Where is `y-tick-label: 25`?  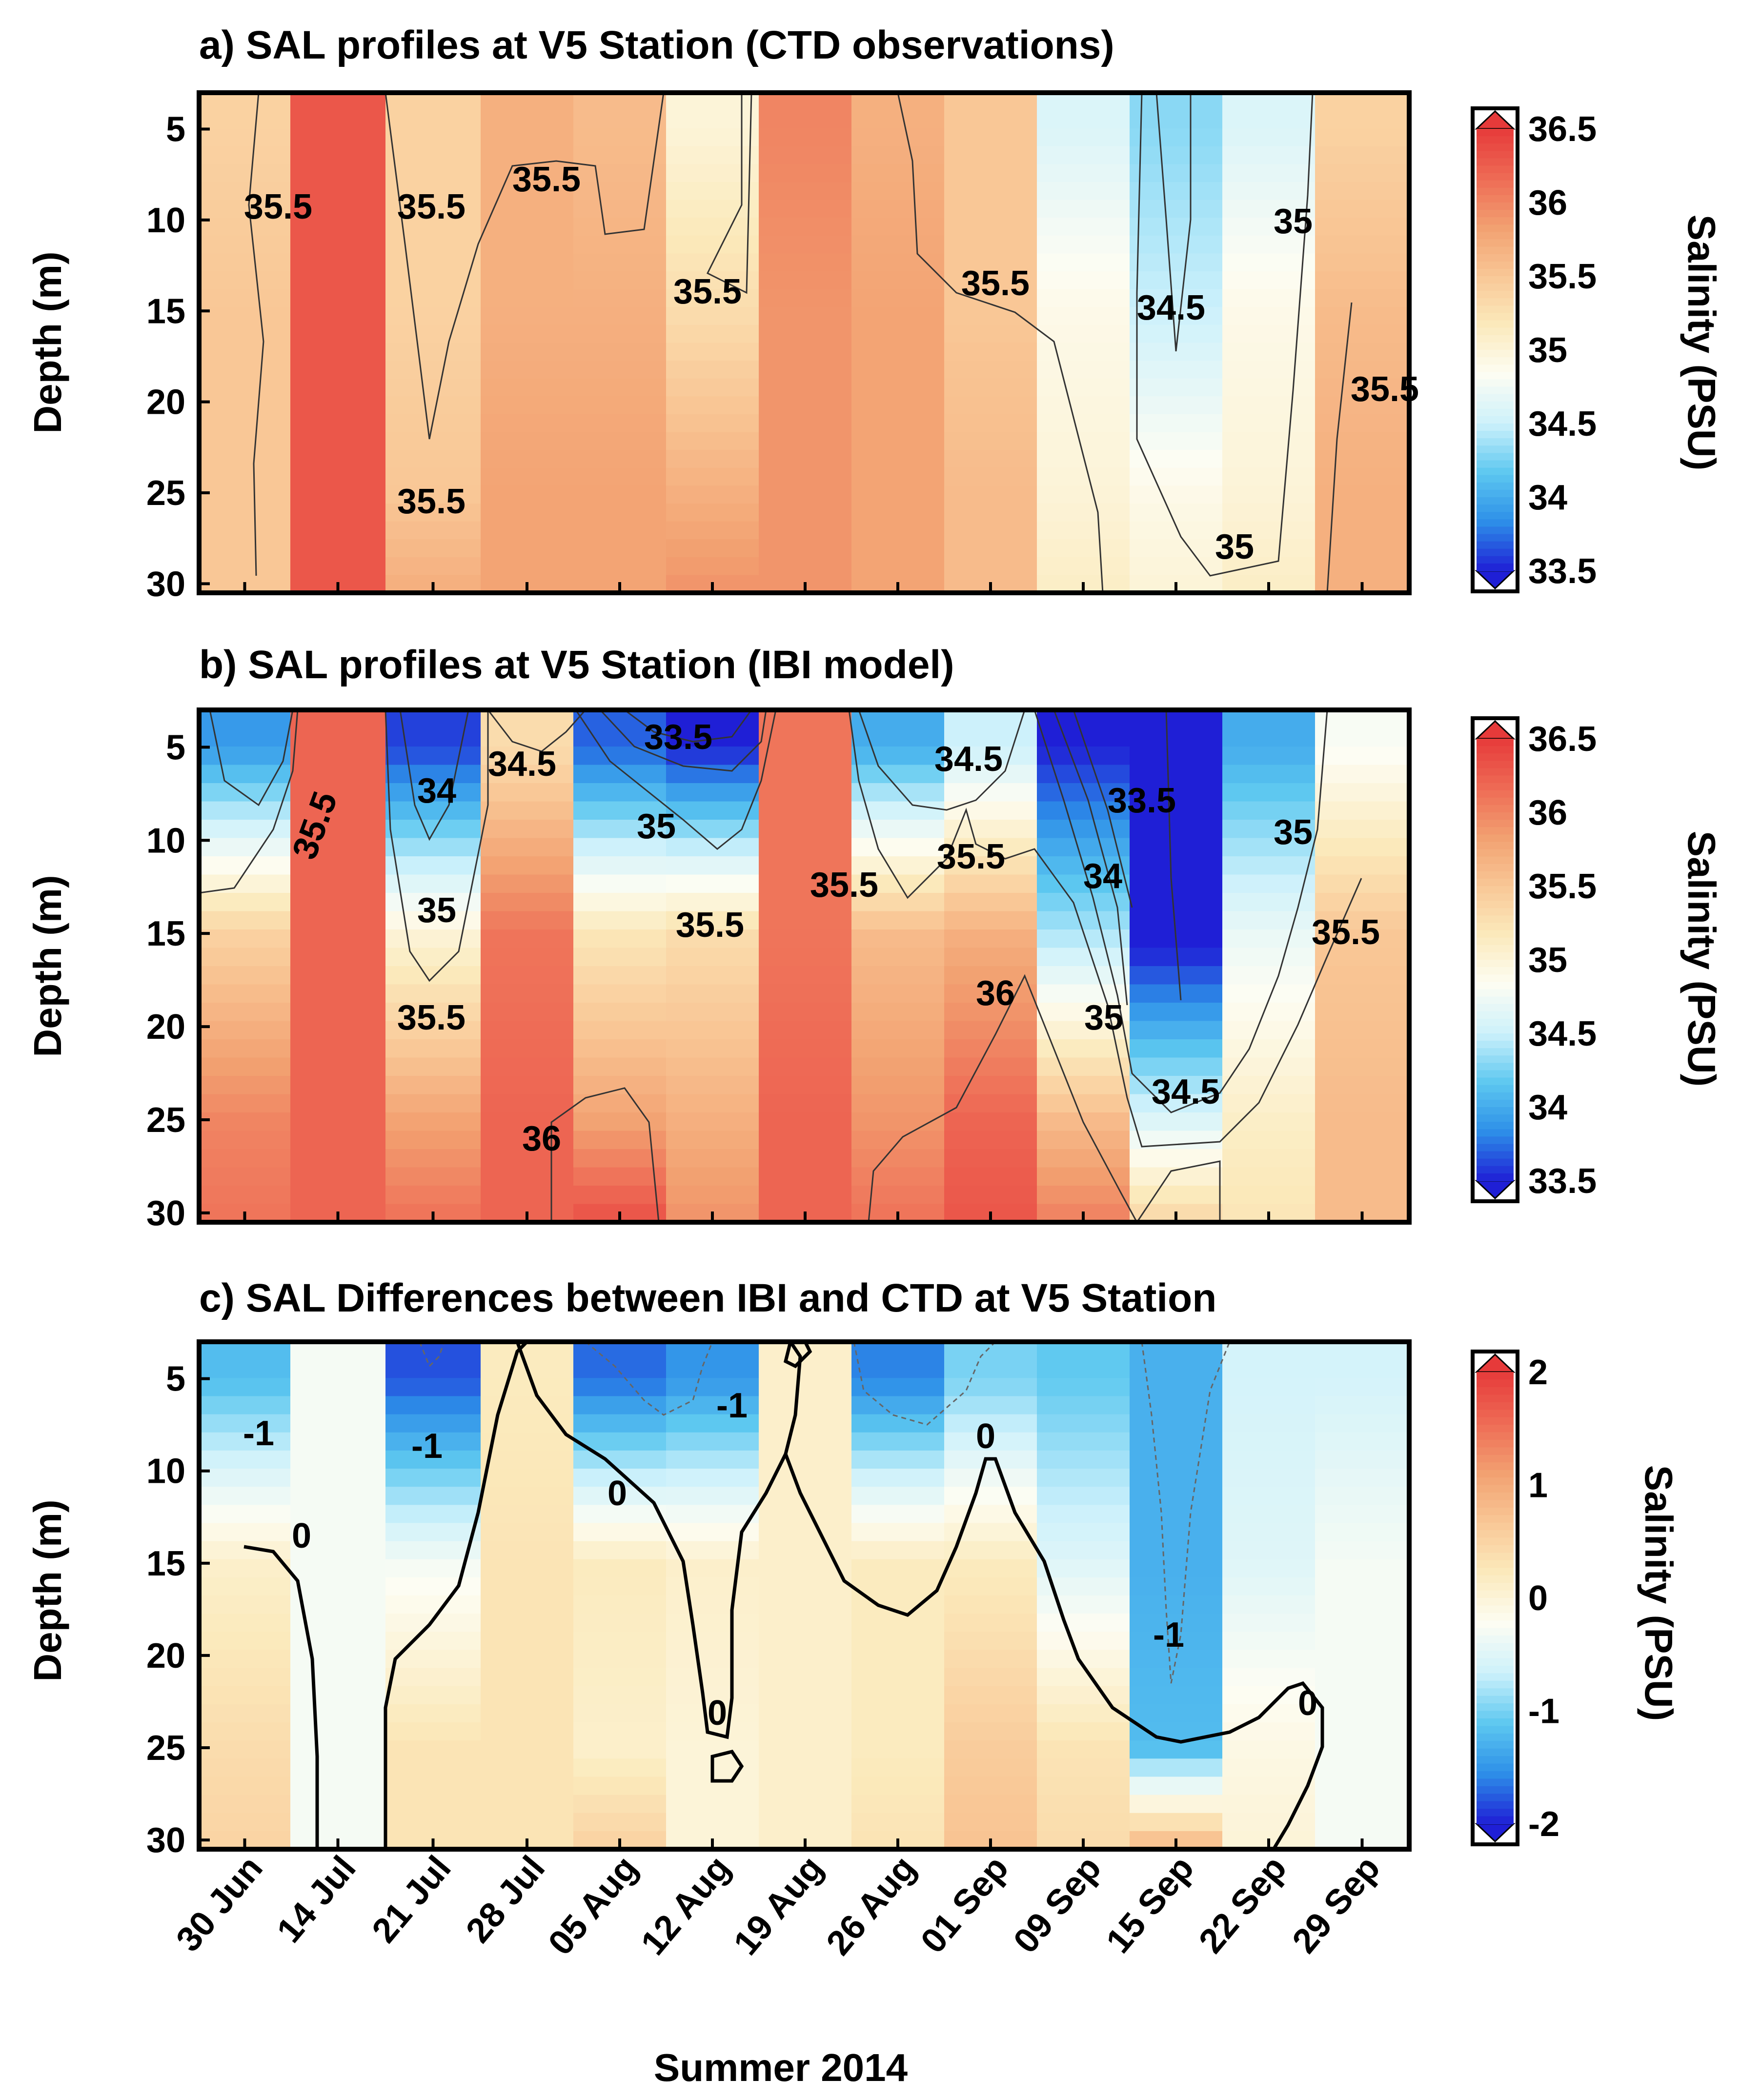 y-tick-label: 25 is located at coordinates (165, 1748).